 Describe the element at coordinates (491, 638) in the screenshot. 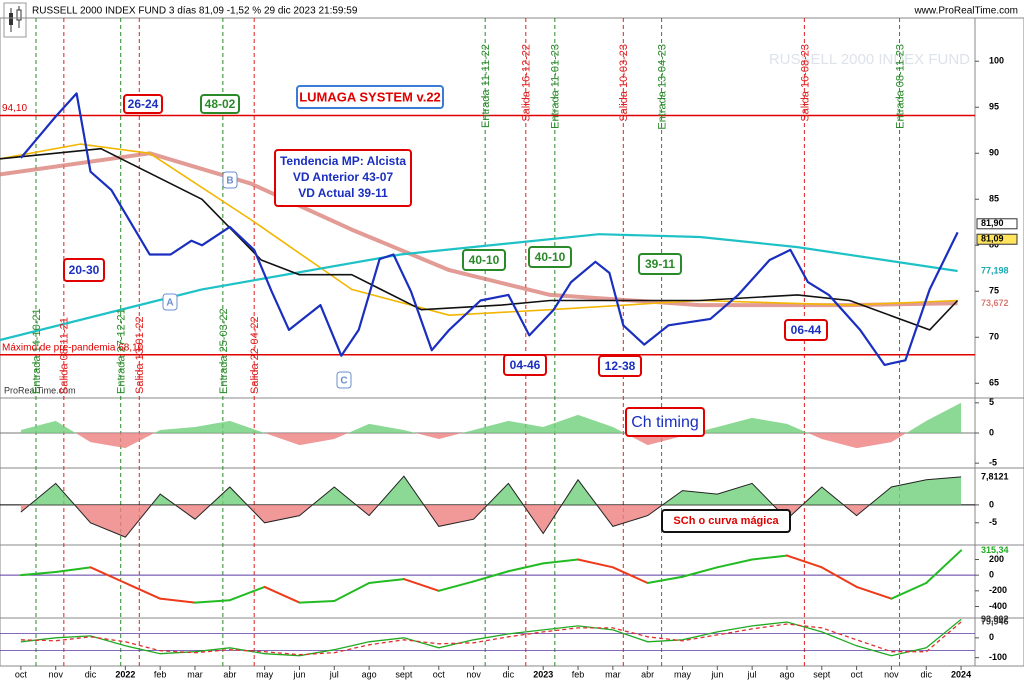

I see `series-line` at that location.